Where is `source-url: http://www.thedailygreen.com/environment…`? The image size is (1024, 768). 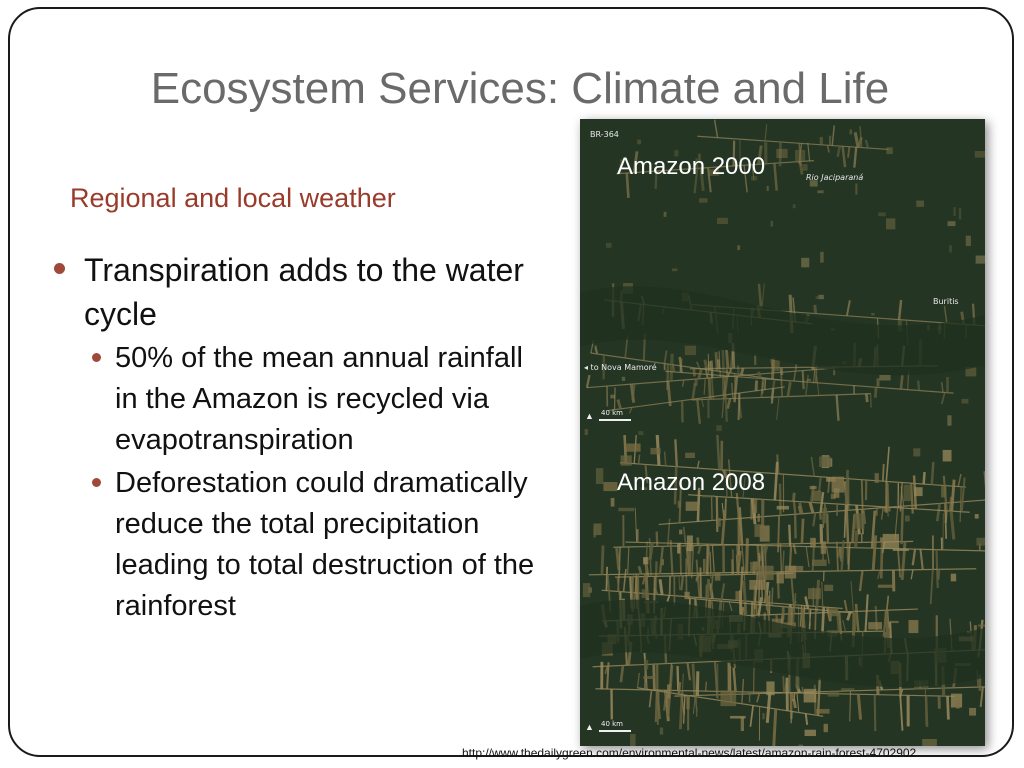 source-url: http://www.thedailygreen.com/environment… is located at coordinates (689, 753).